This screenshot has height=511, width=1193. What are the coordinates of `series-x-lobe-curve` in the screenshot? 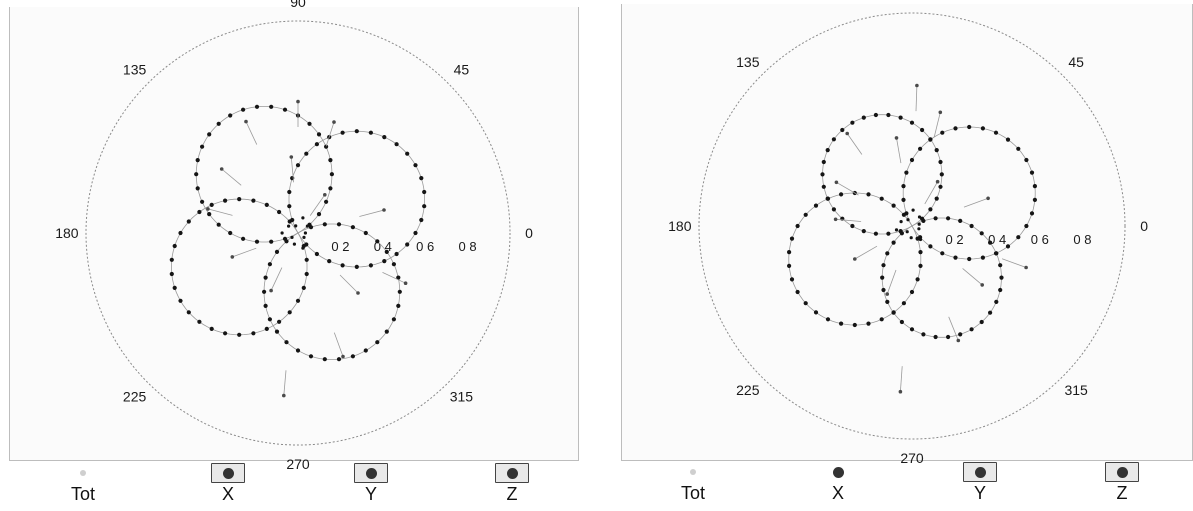 It's located at (356, 199).